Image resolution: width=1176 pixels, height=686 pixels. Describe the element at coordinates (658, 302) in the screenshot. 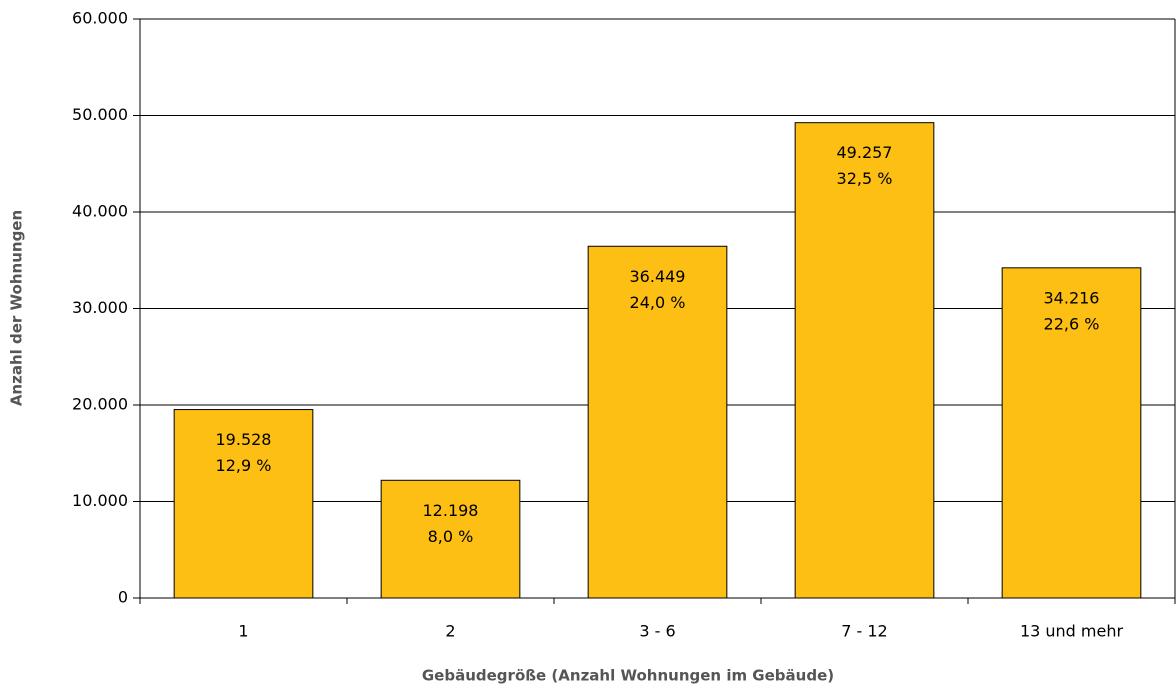

I see `share-label: 24,0 %` at that location.